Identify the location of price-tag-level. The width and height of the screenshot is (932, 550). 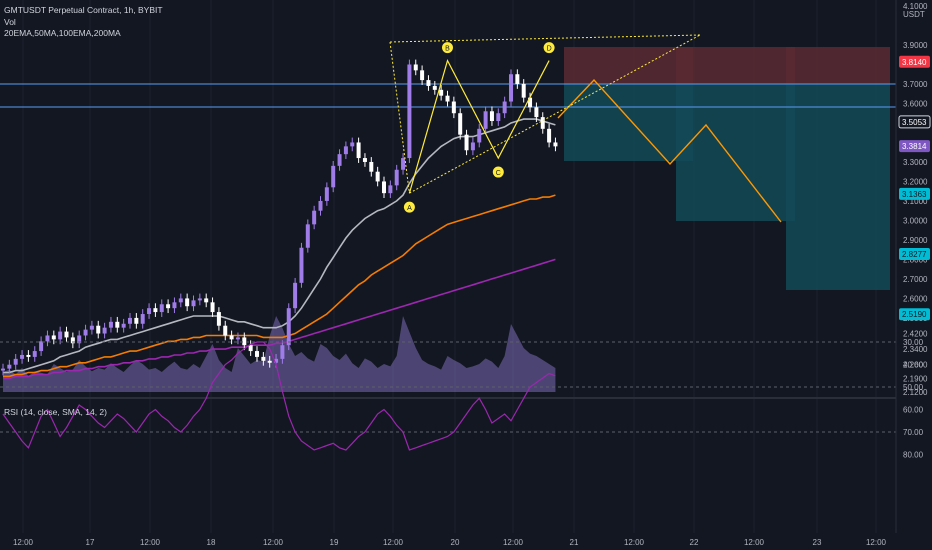
(914, 122).